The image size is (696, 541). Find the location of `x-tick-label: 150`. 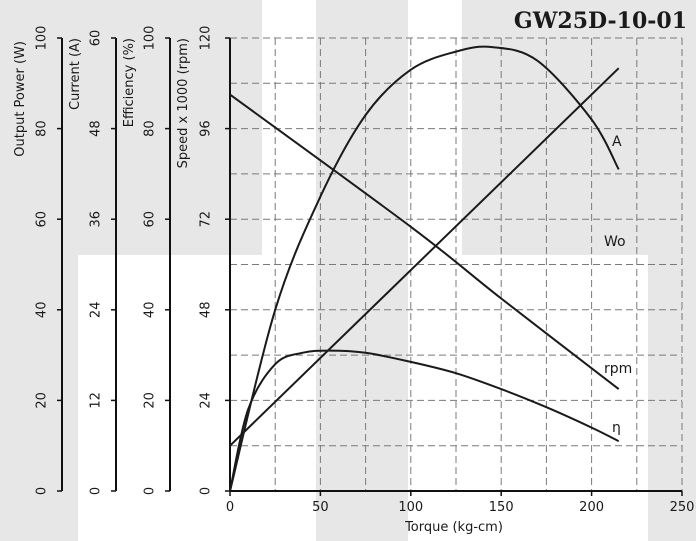

x-tick-label: 150 is located at coordinates (501, 507).